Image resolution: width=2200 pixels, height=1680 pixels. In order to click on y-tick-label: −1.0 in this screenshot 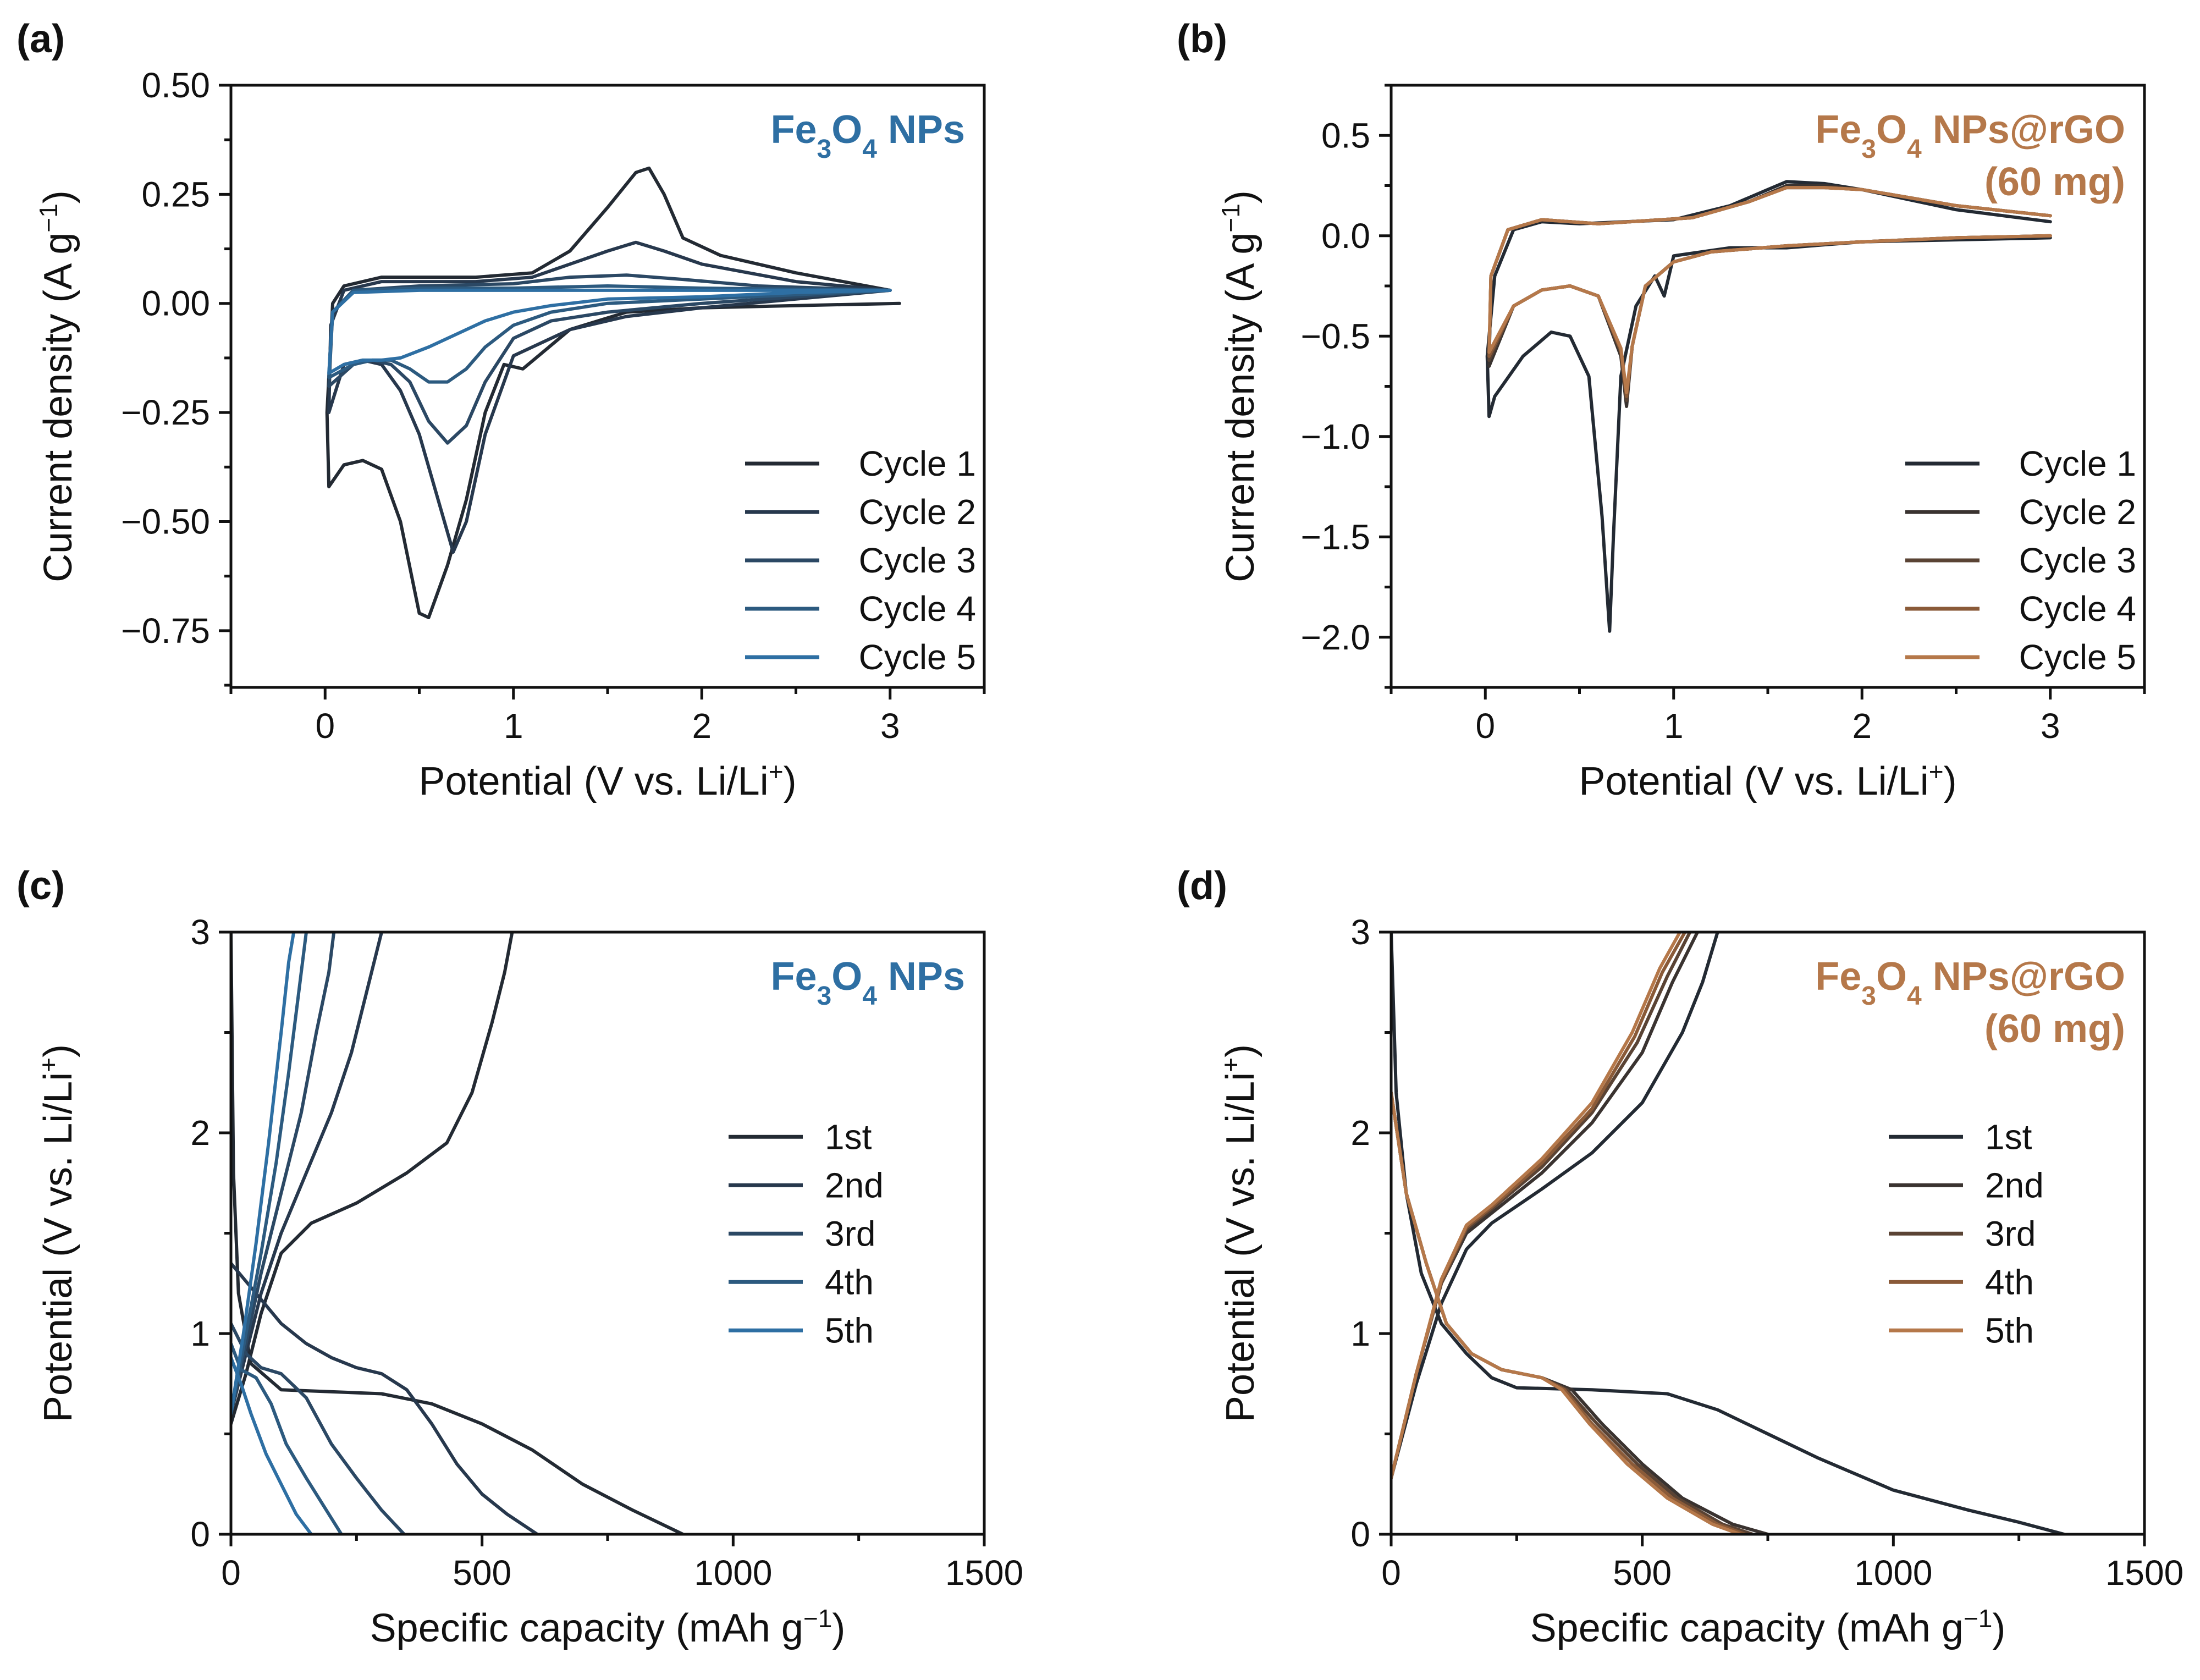, I will do `click(1335, 436)`.